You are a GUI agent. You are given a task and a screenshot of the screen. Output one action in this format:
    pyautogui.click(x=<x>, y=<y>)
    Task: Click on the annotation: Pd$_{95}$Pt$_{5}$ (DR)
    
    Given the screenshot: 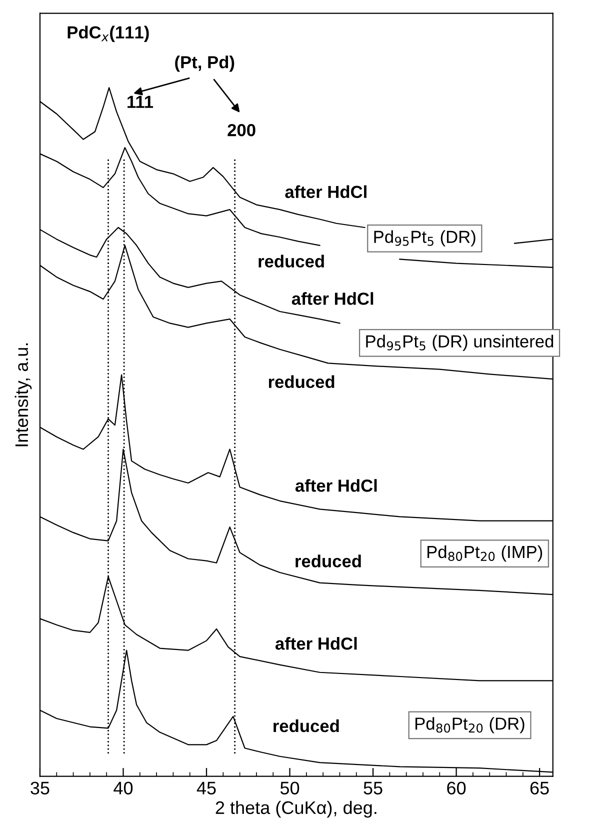 What is the action you would take?
    pyautogui.click(x=425, y=238)
    